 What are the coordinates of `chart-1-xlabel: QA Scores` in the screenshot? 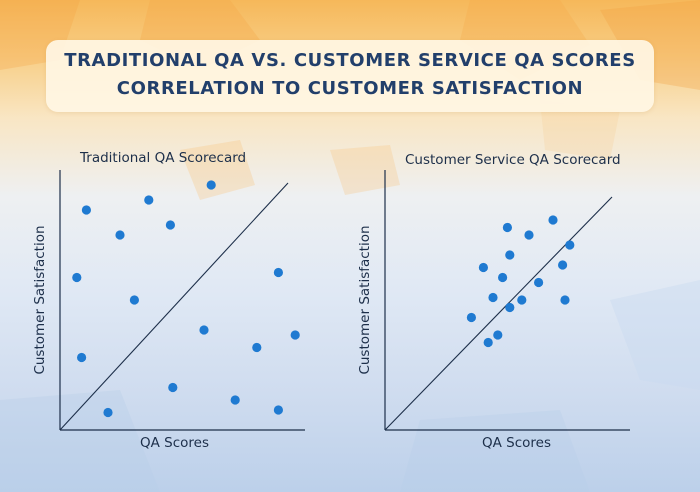 It's located at (174, 443).